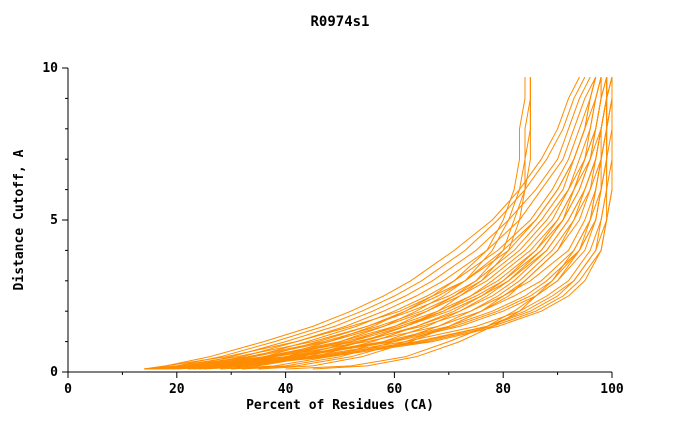 The width and height of the screenshot is (680, 440). What do you see at coordinates (50, 68) in the screenshot?
I see `y-tick-label: 10` at bounding box center [50, 68].